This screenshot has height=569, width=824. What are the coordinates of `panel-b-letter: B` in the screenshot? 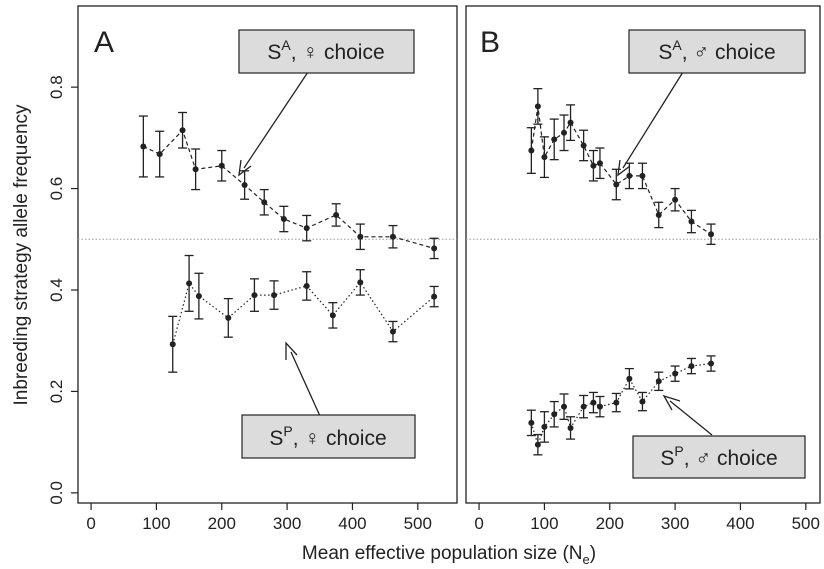 It's located at (490, 42).